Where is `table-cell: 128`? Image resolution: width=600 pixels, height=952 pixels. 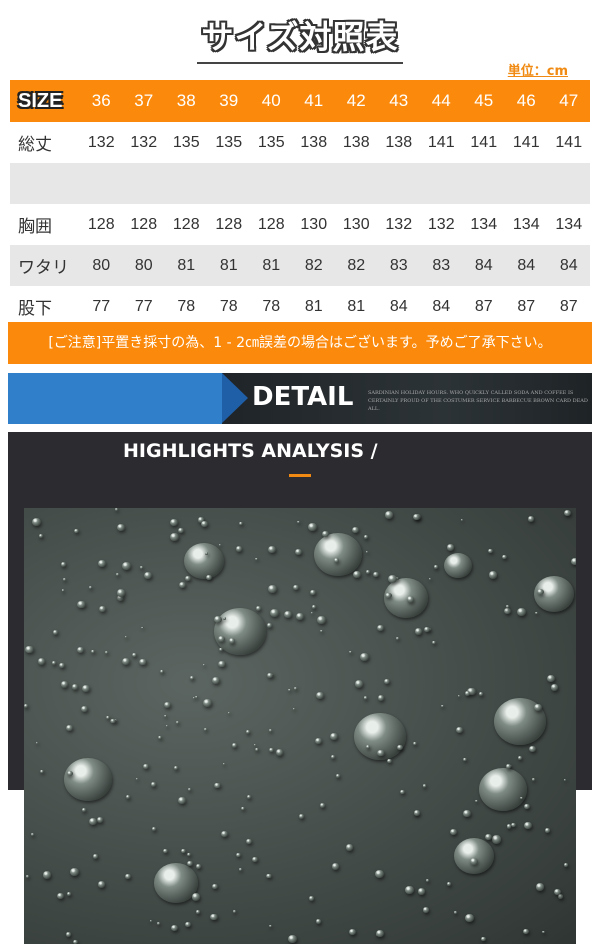 table-cell: 128 is located at coordinates (271, 224).